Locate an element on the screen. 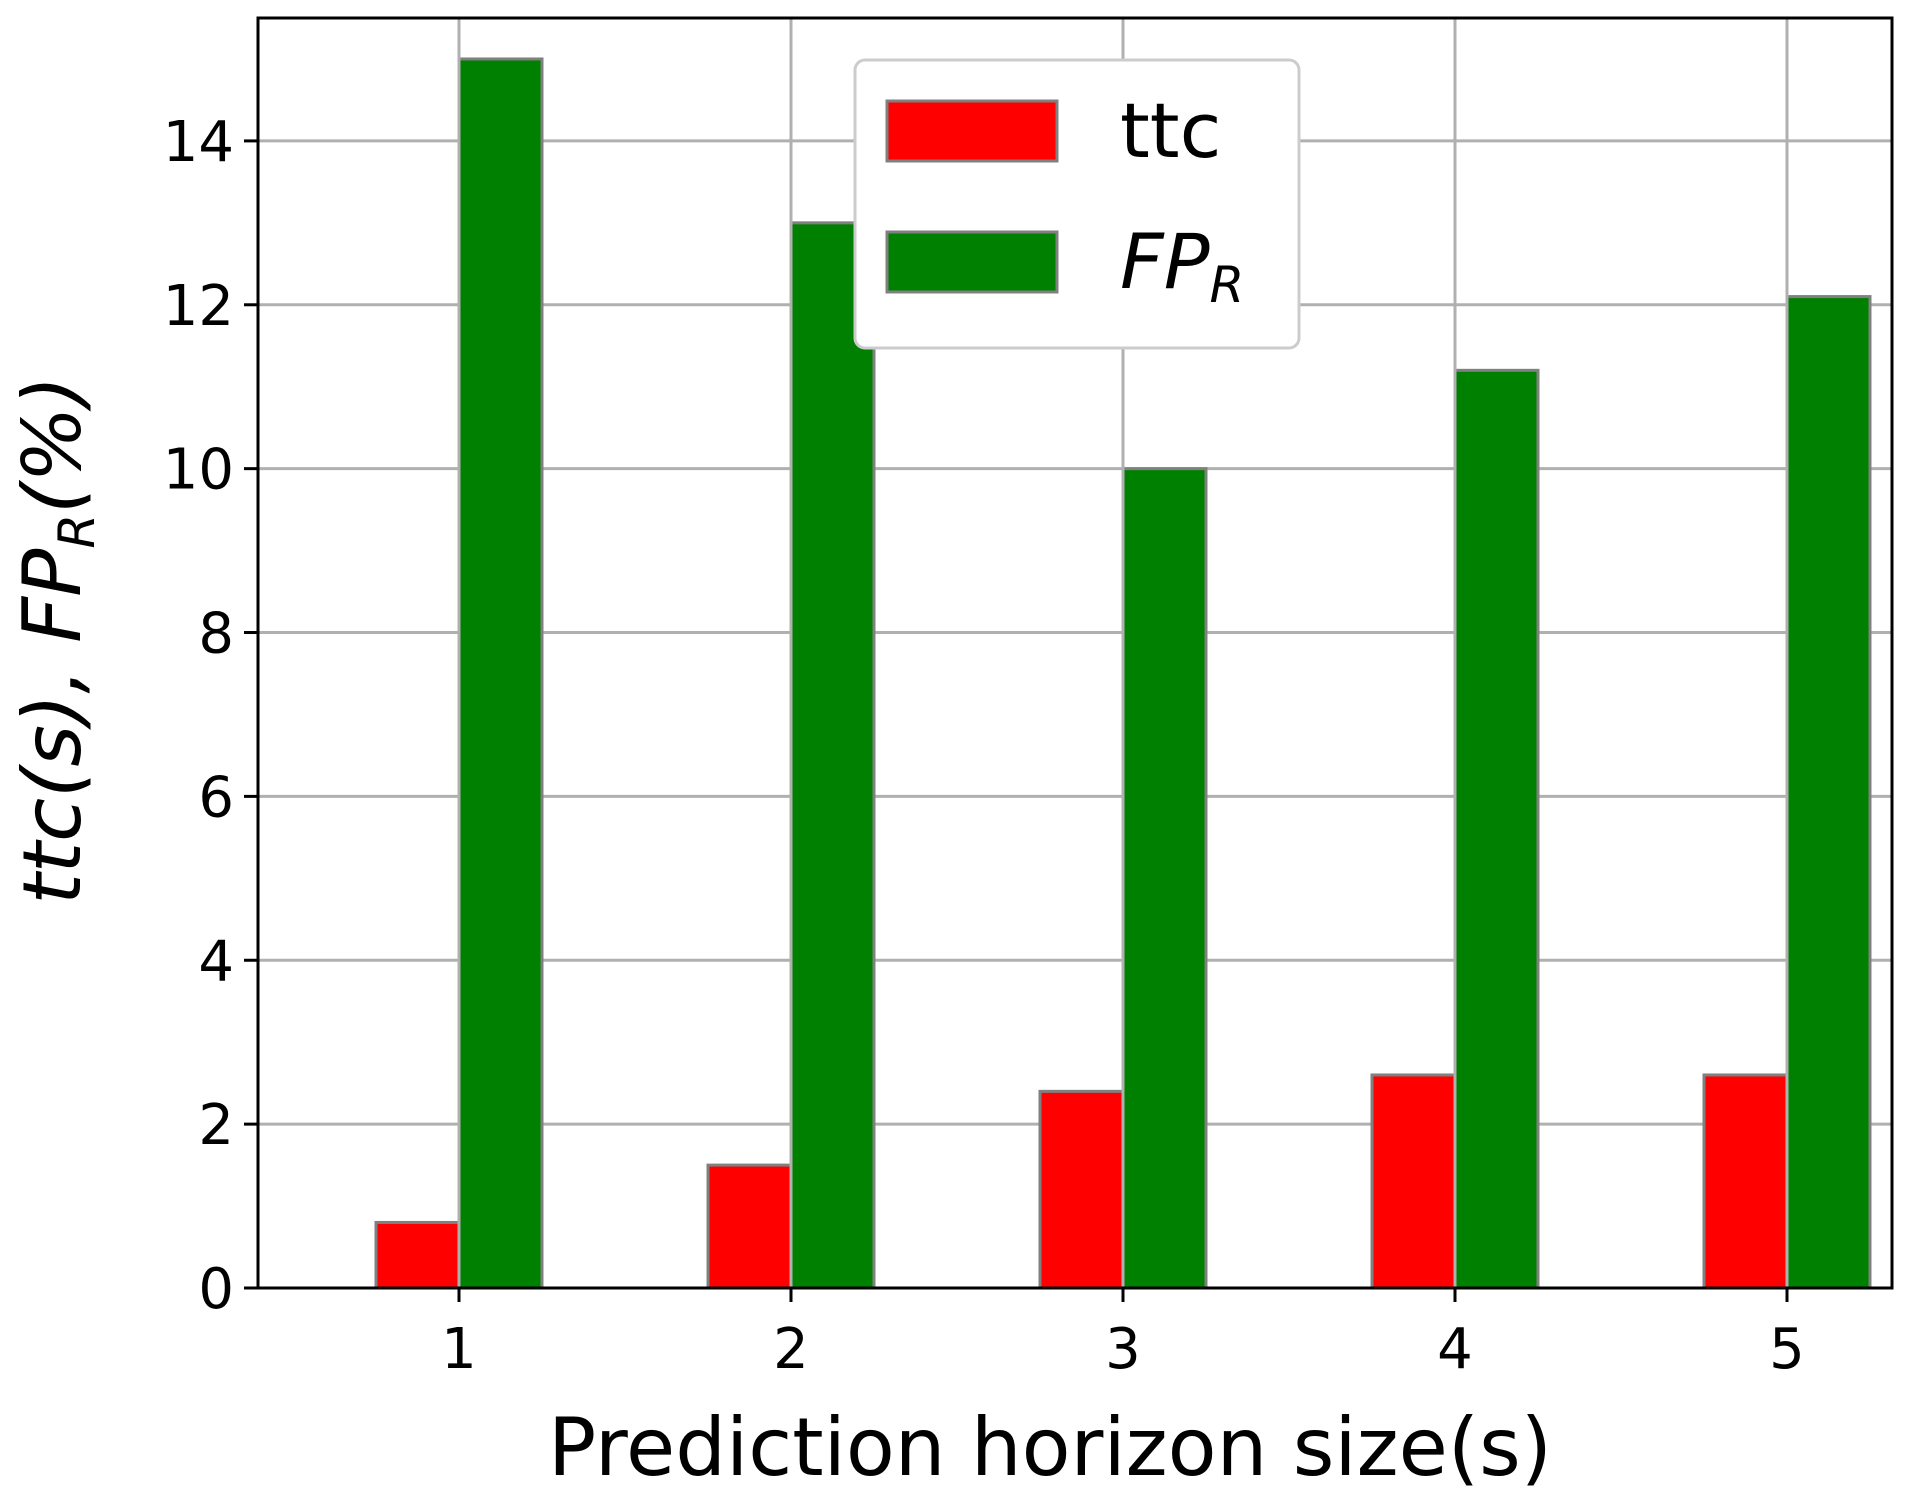 This screenshot has height=1501, width=1907. x-axis-ticks: 1 2 3 4 5 is located at coordinates (1123, 1335).